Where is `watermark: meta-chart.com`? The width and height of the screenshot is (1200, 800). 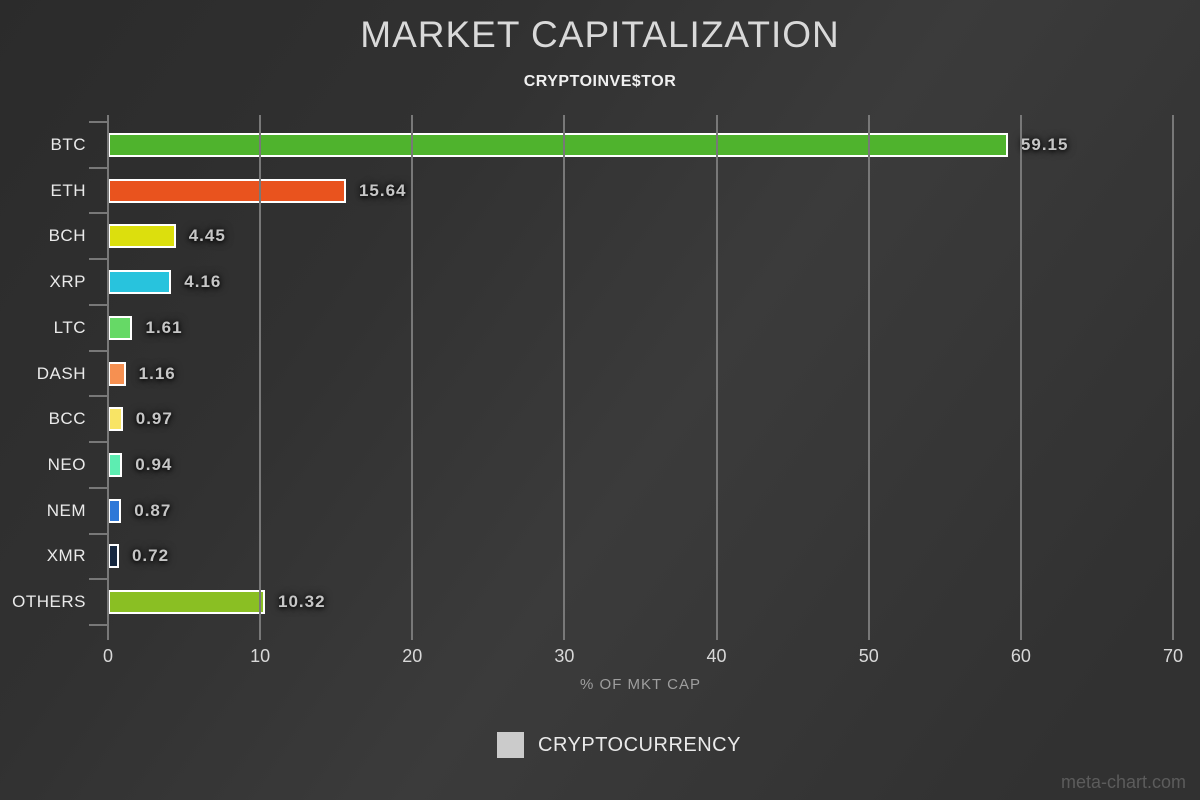
watermark: meta-chart.com is located at coordinates (1123, 782).